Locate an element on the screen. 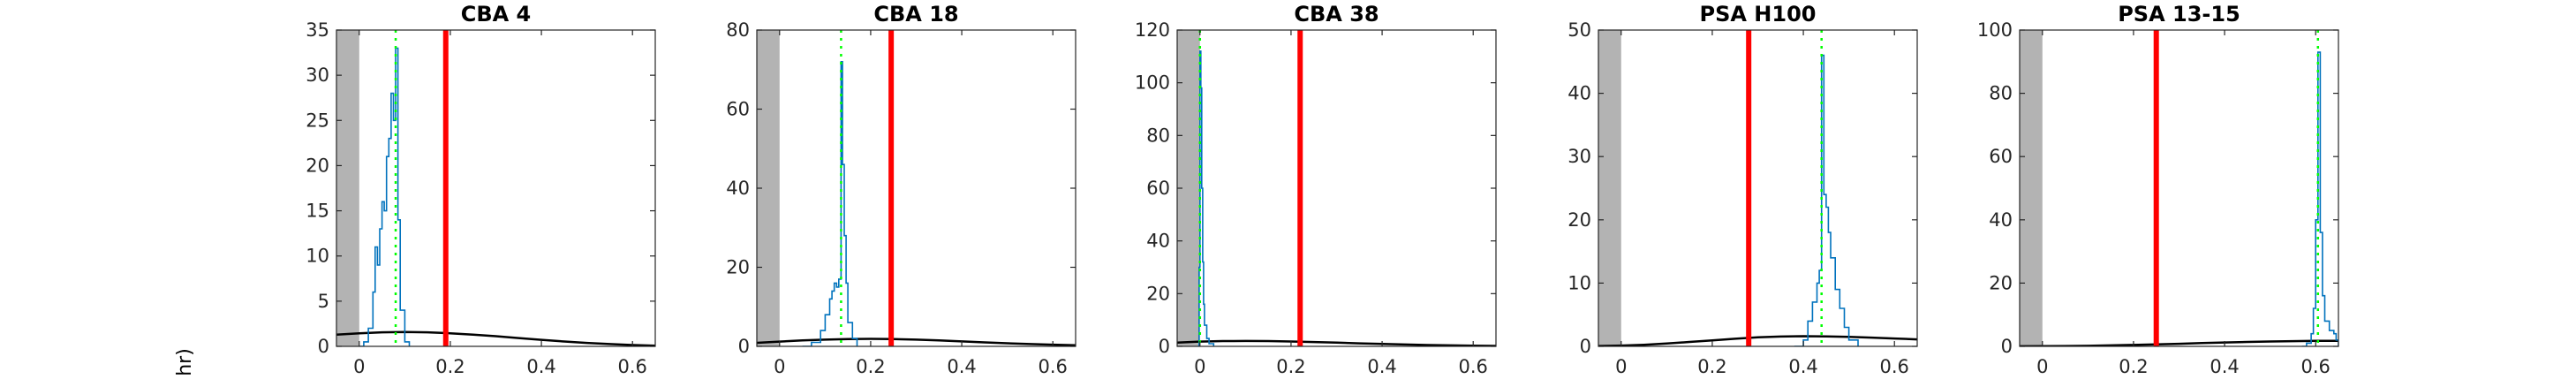  y-tick-label: 120 is located at coordinates (1152, 30).